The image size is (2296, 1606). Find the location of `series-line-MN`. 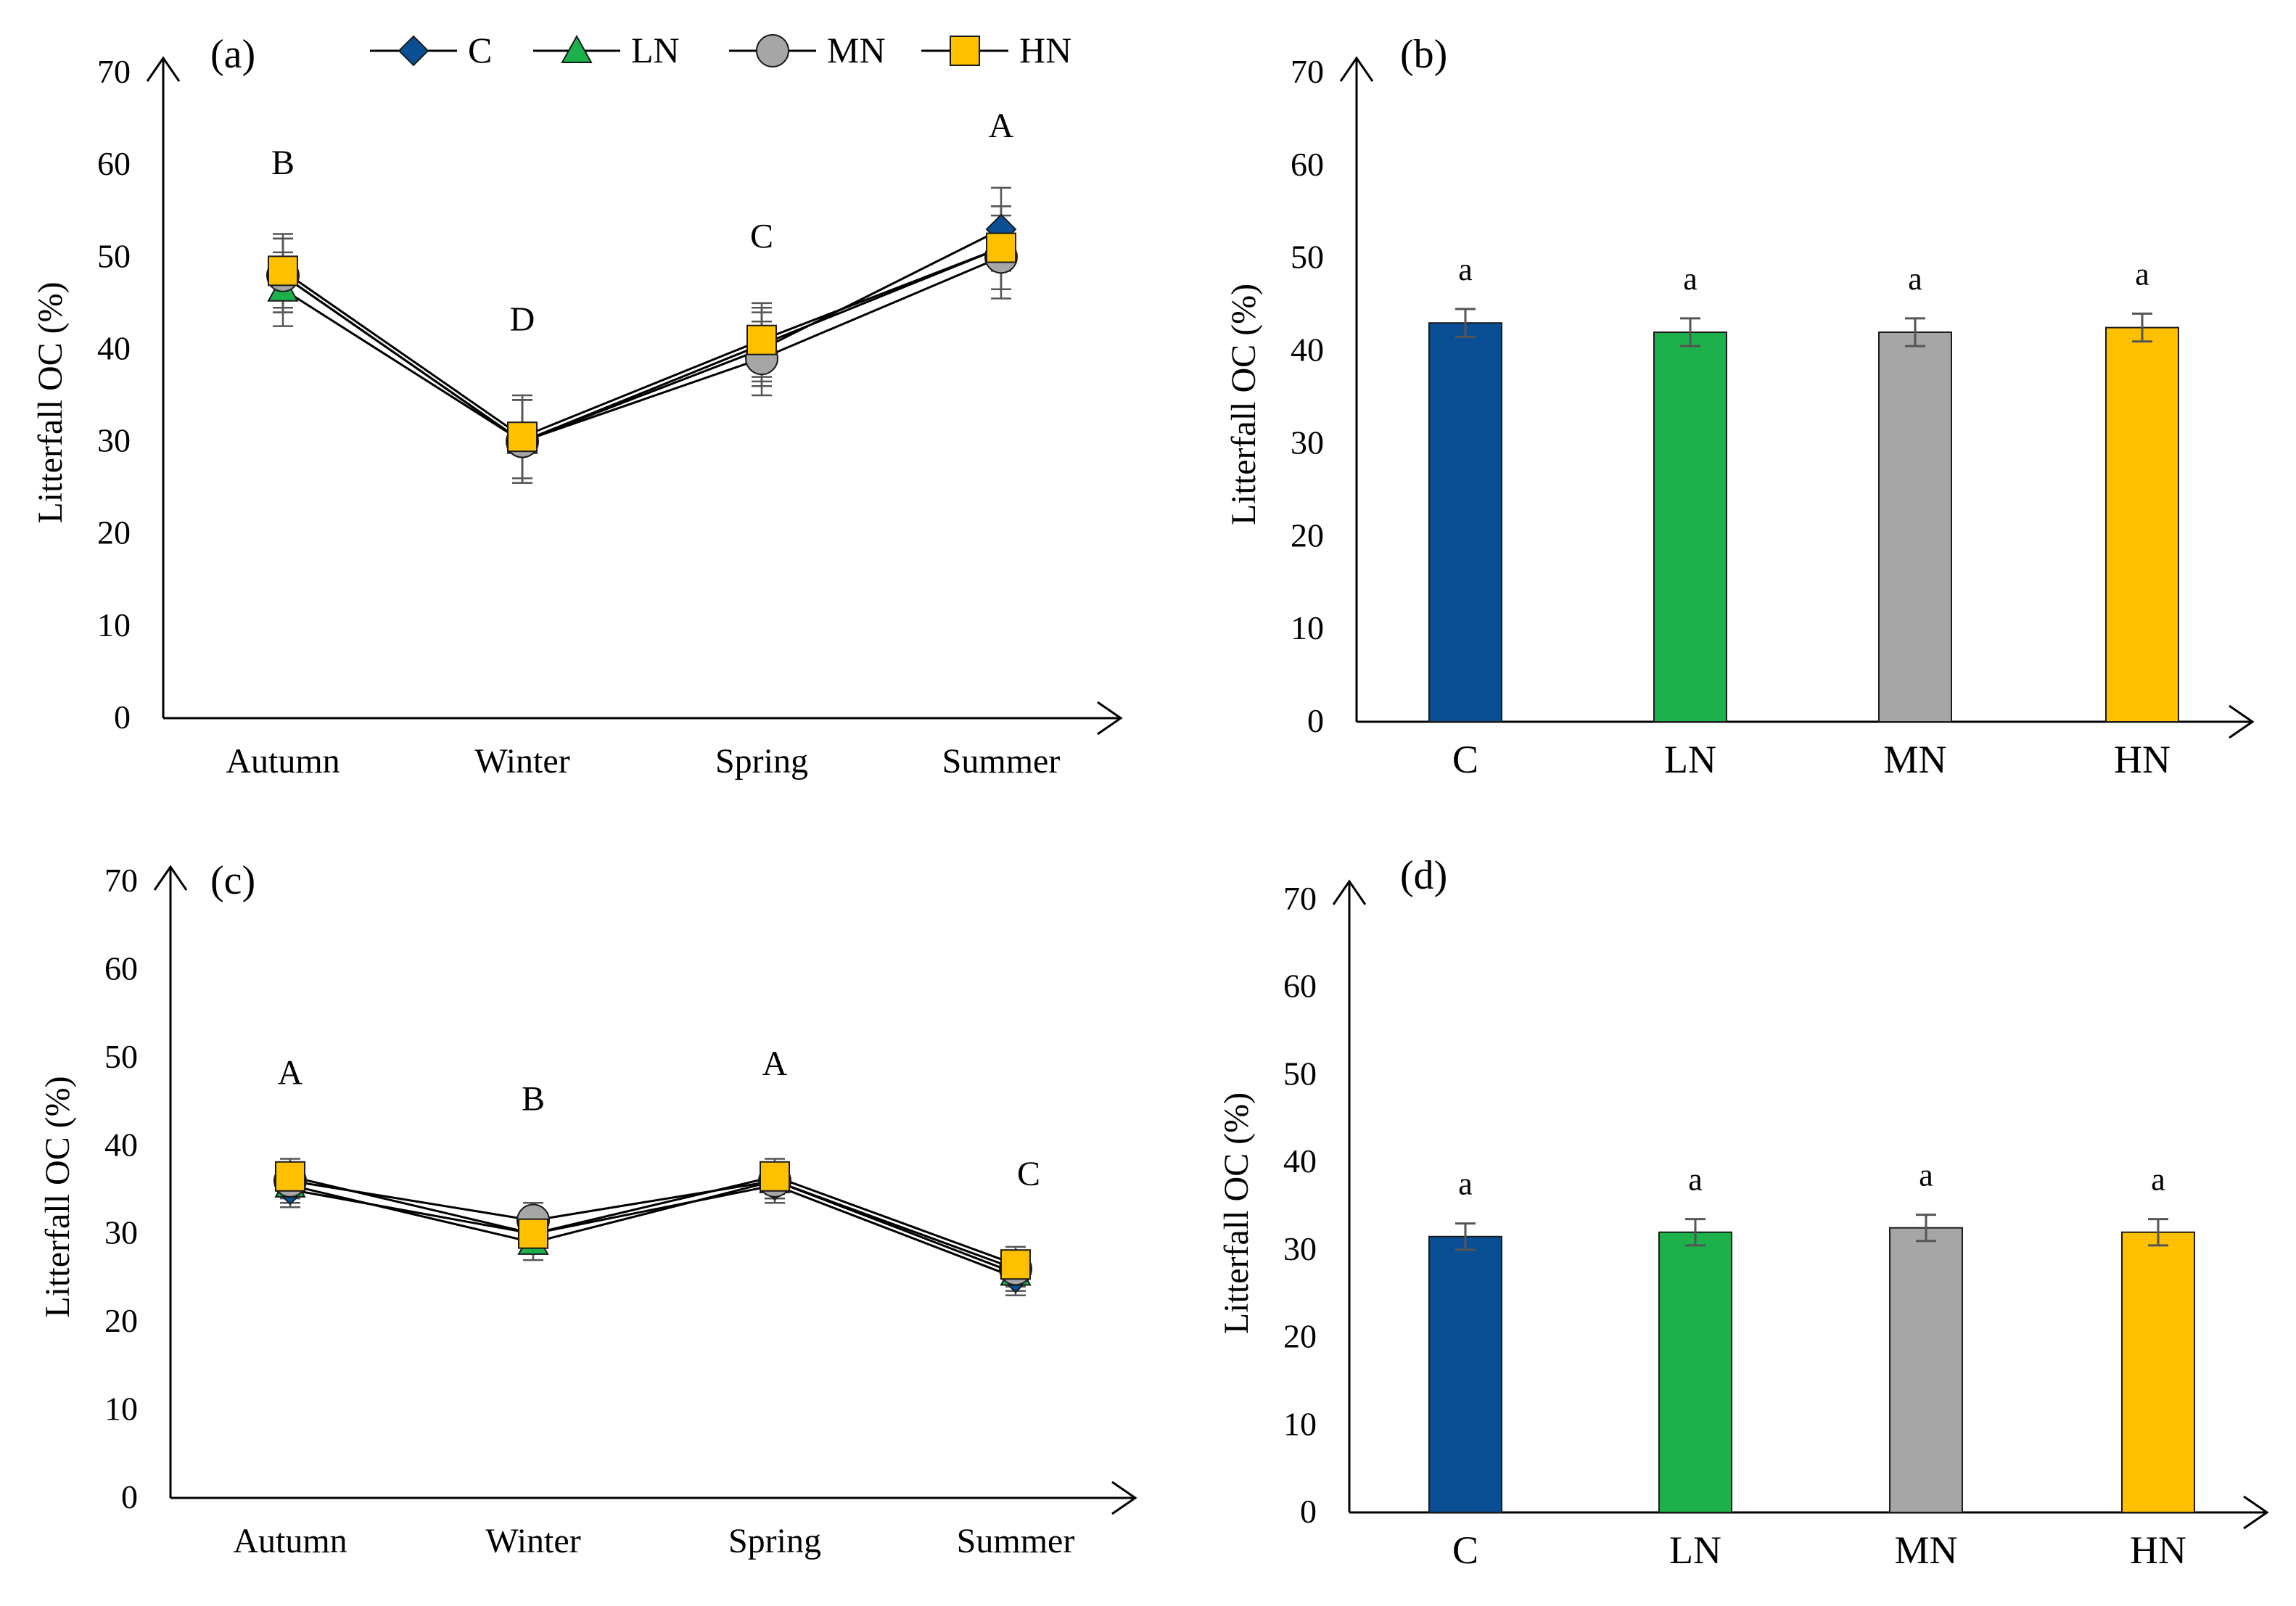

series-line-MN is located at coordinates (642, 349).